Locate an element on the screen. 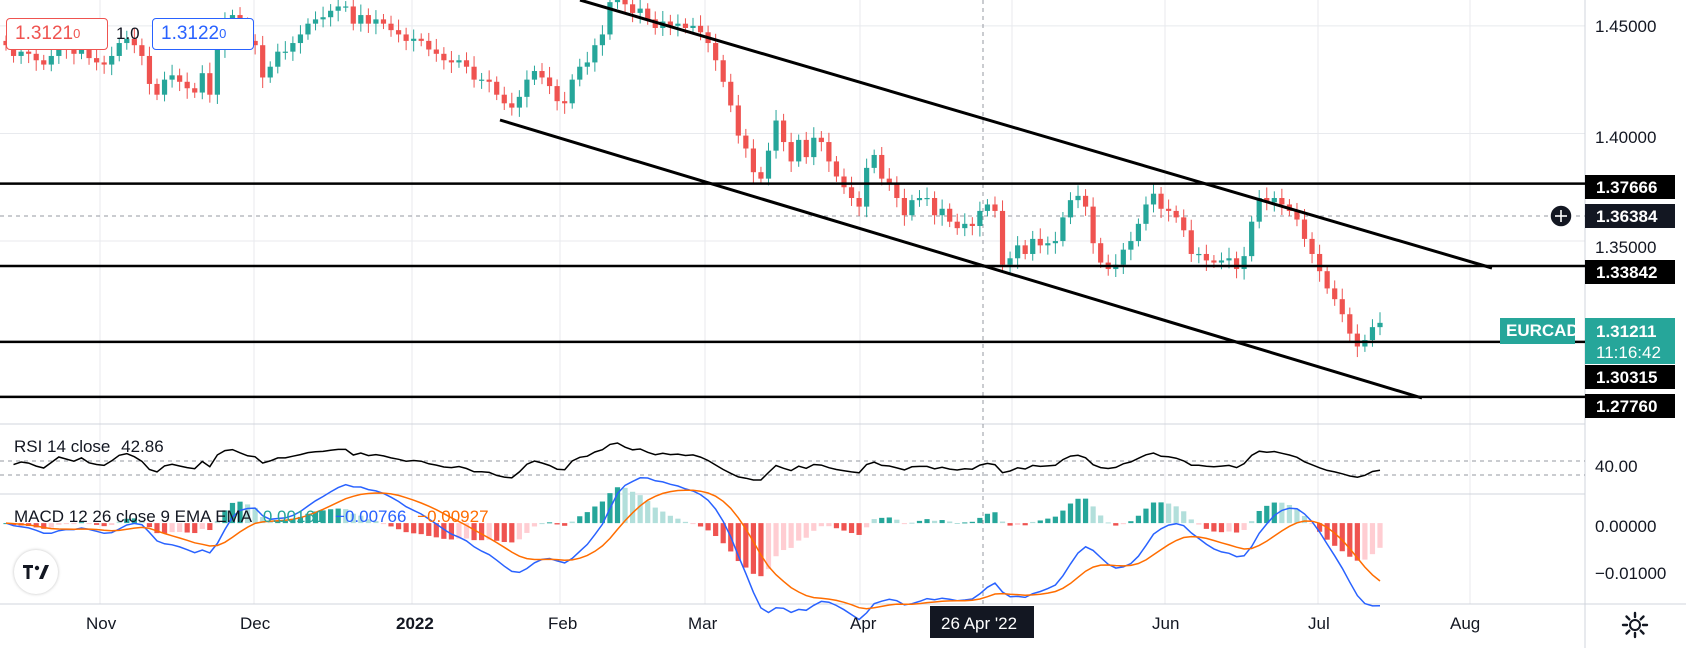 The width and height of the screenshot is (1686, 648). time-label: Nov is located at coordinates (101, 623).